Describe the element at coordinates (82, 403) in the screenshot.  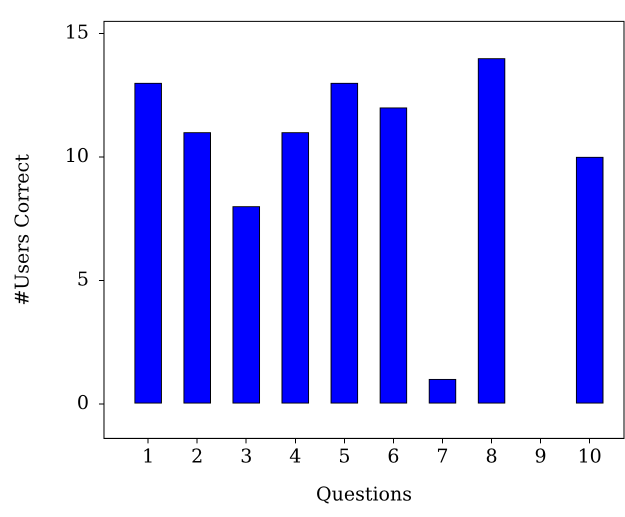
I see `y-tick-label: 0` at that location.